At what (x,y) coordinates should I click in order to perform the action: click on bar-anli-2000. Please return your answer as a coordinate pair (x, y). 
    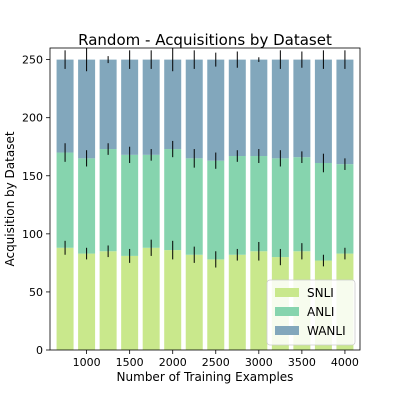
    Looking at the image, I should click on (173, 200).